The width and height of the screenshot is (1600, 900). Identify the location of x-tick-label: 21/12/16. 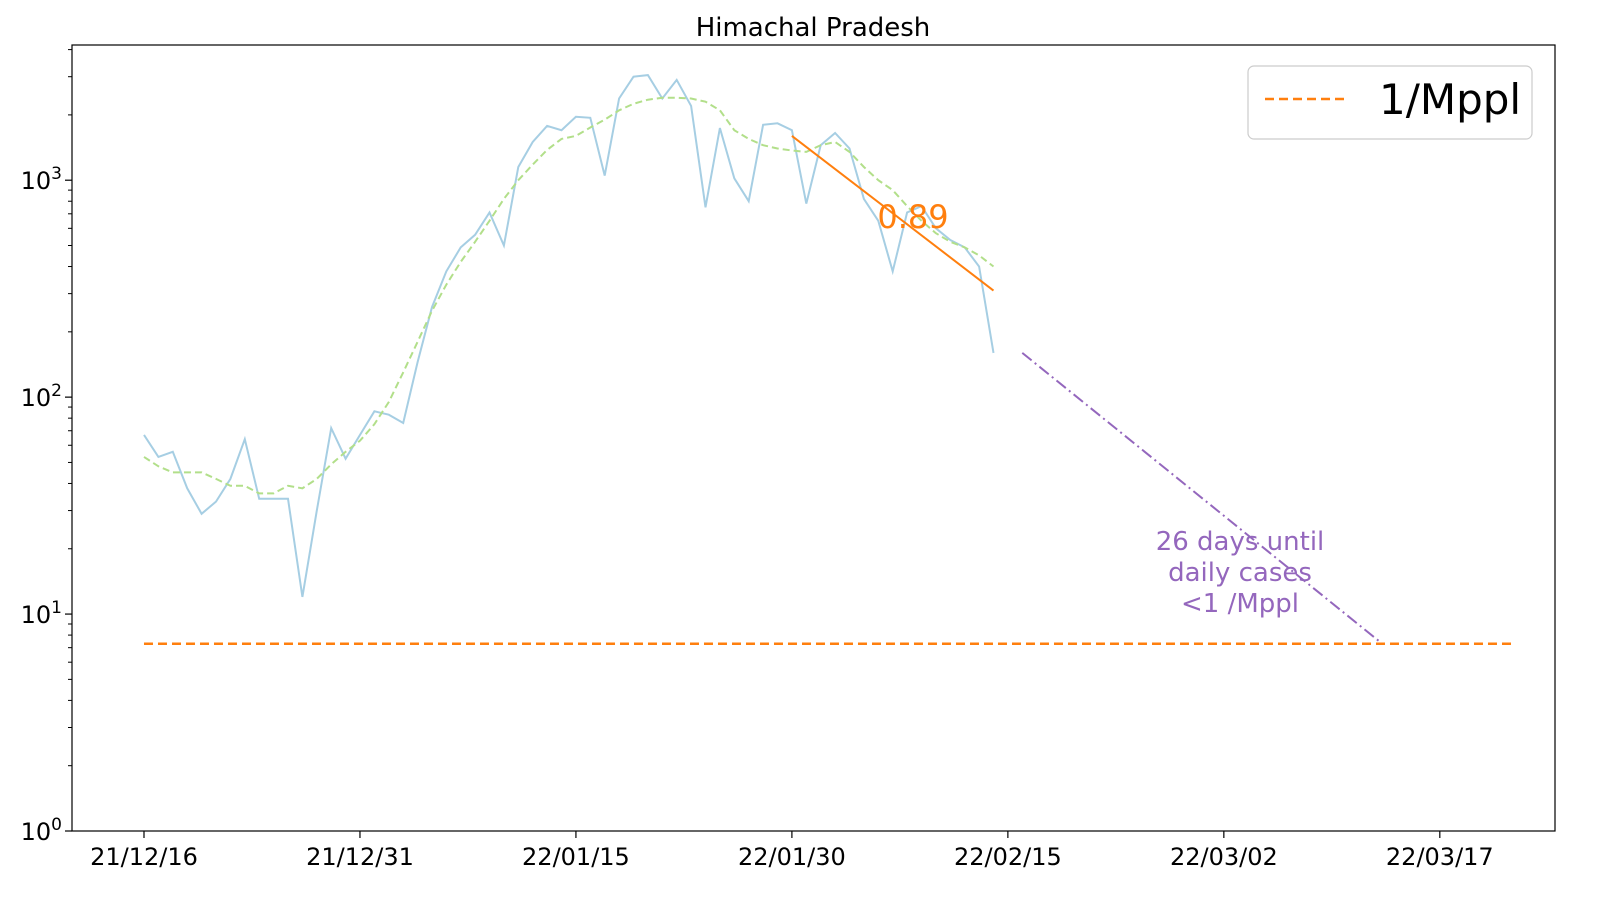
(144, 857).